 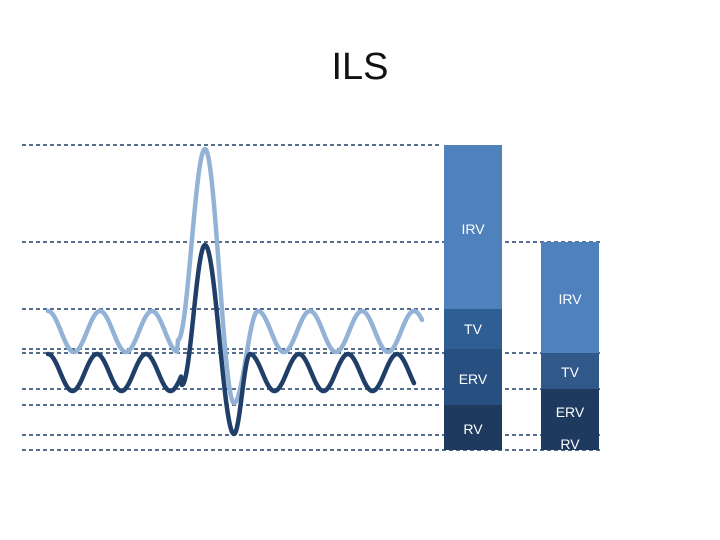 I want to click on left-rv-segment, so click(x=473, y=427).